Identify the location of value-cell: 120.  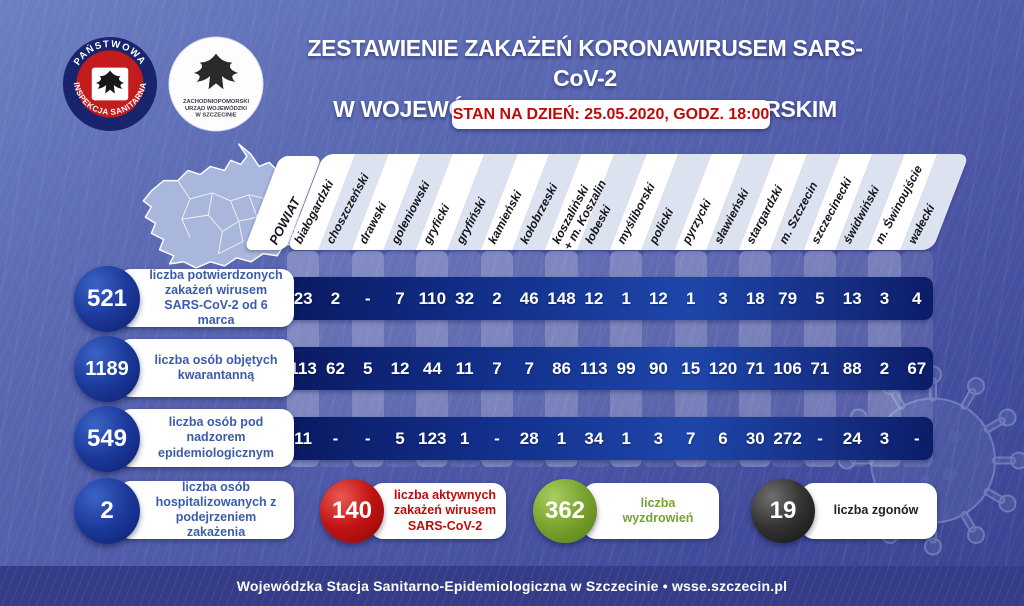
(723, 368).